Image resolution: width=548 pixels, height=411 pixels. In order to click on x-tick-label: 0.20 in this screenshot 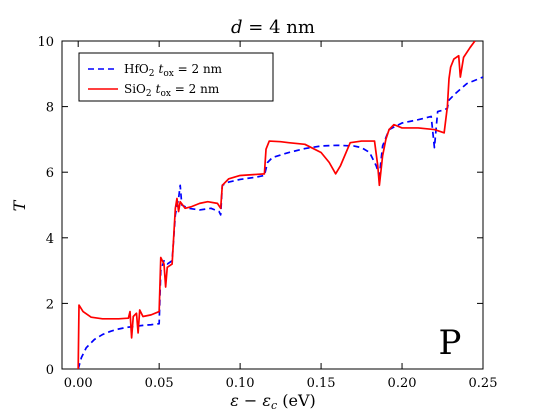, I will do `click(402, 383)`.